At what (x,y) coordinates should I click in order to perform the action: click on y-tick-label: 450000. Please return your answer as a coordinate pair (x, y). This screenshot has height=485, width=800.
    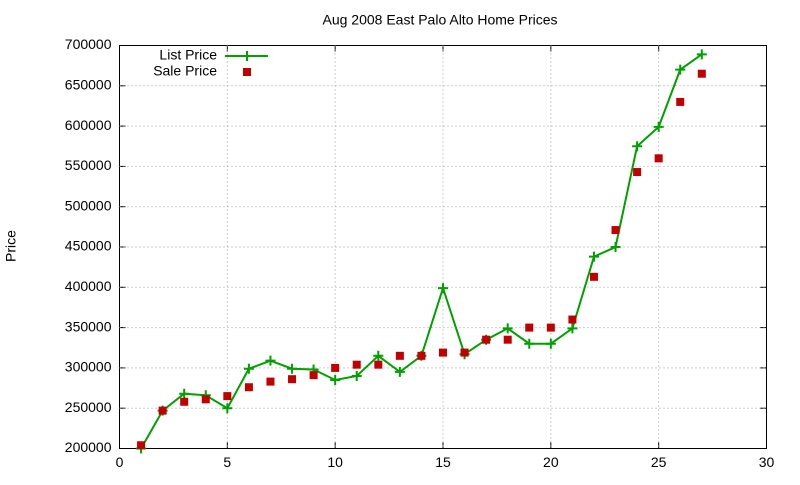
    Looking at the image, I should click on (88, 246).